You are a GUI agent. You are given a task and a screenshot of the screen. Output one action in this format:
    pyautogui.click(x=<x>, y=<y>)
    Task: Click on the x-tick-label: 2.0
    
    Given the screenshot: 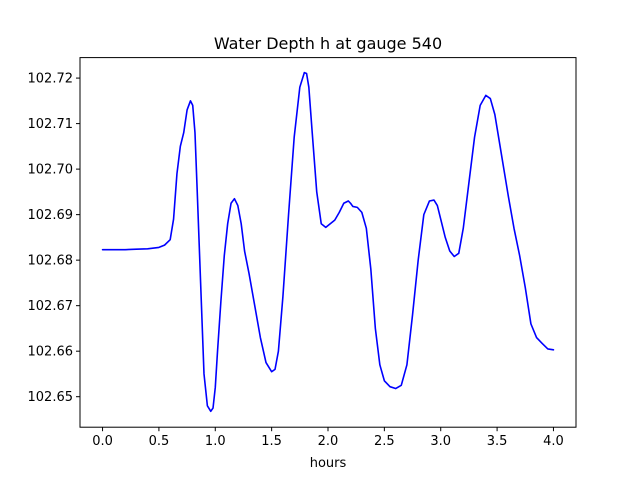 What is the action you would take?
    pyautogui.click(x=328, y=441)
    